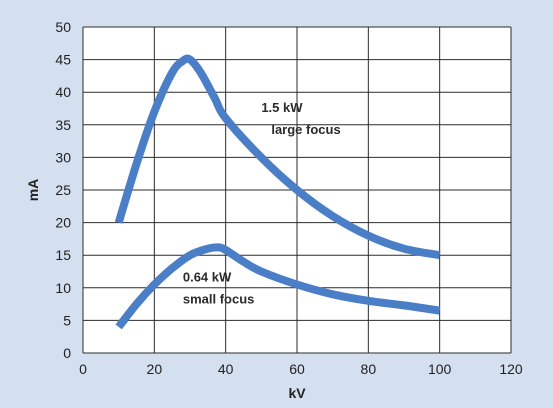 Image resolution: width=553 pixels, height=408 pixels. Describe the element at coordinates (219, 298) in the screenshot. I see `annotation-line: small focus` at that location.